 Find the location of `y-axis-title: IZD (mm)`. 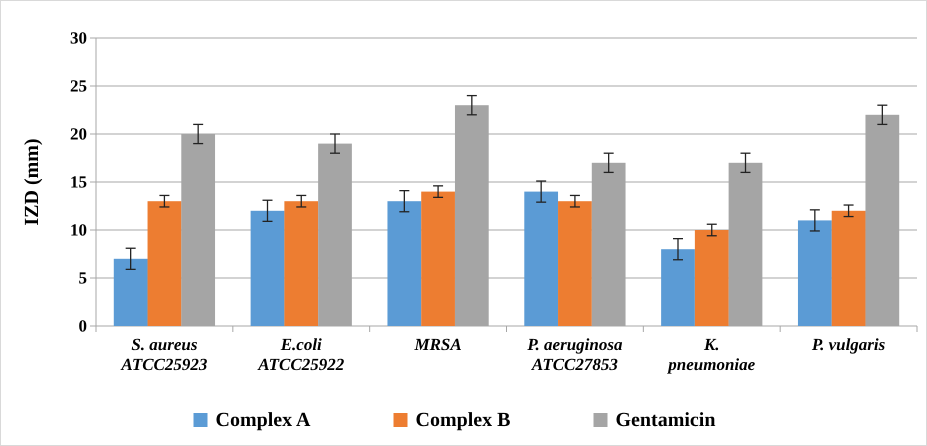

y-axis-title: IZD (mm) is located at coordinates (32, 182).